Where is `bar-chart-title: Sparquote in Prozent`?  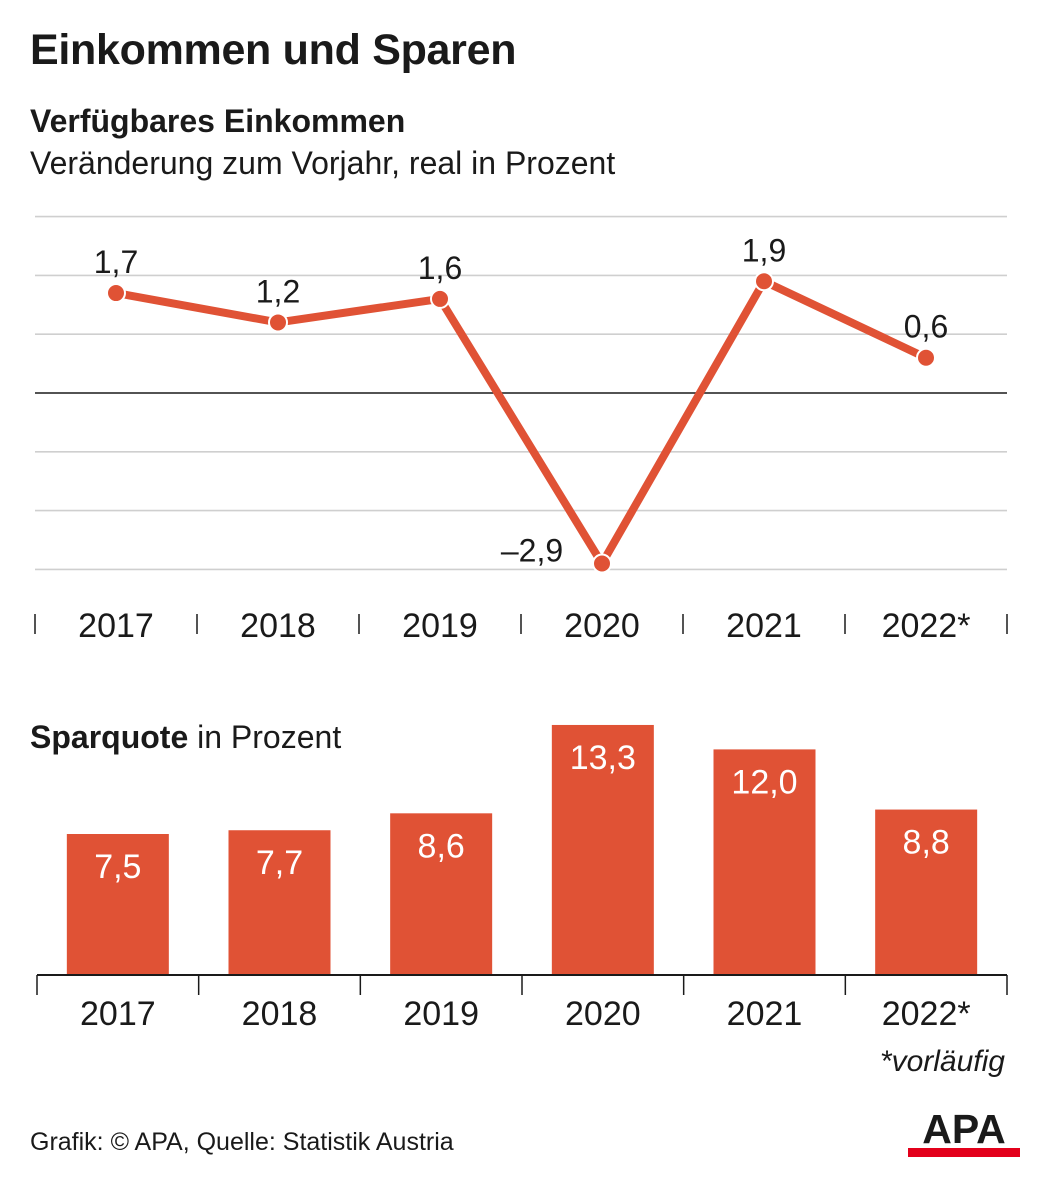
bar-chart-title: Sparquote in Prozent is located at coordinates (185, 737).